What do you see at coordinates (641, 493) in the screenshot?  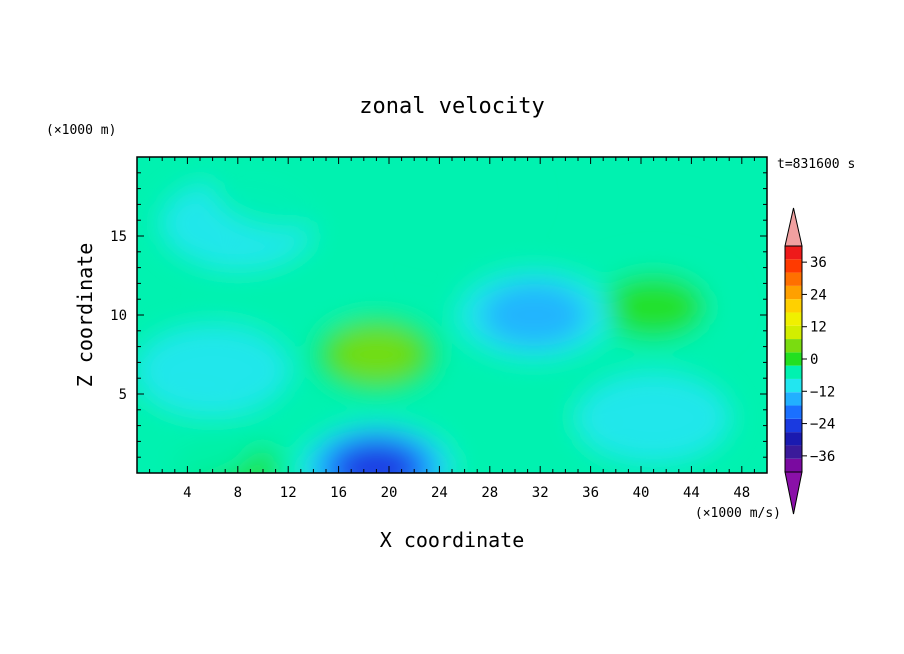 I see `x-tick-label: 40` at bounding box center [641, 493].